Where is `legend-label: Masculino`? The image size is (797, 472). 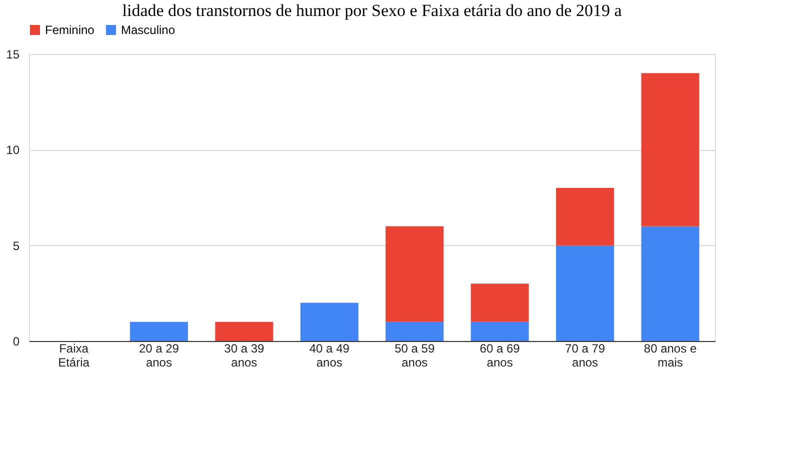
legend-label: Masculino is located at coordinates (148, 30).